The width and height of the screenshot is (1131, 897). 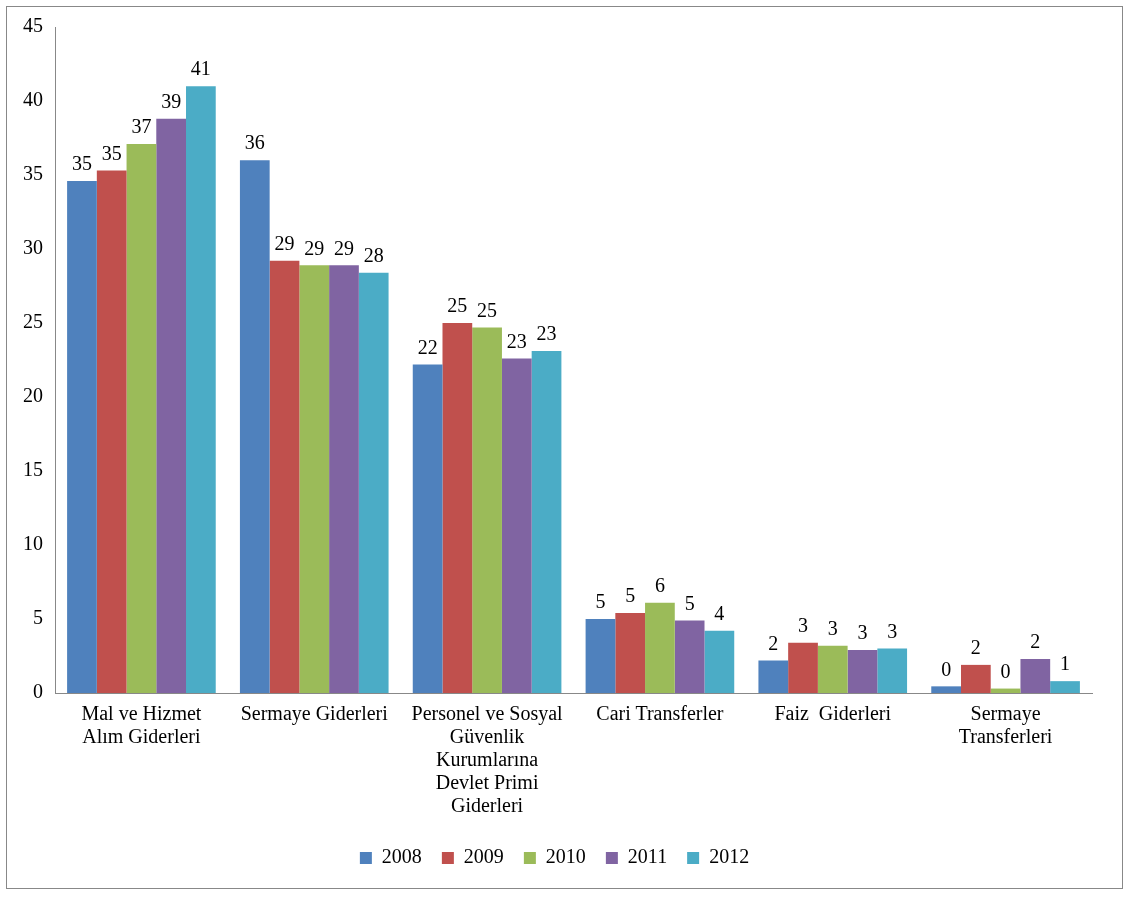 What do you see at coordinates (171, 101) in the screenshot?
I see `data-label: 39` at bounding box center [171, 101].